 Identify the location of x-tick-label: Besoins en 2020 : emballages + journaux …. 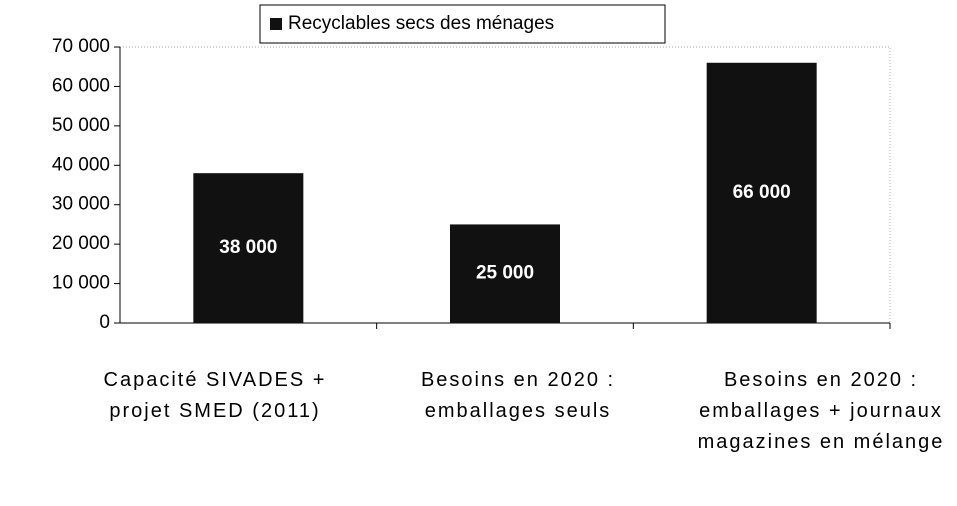
(821, 411).